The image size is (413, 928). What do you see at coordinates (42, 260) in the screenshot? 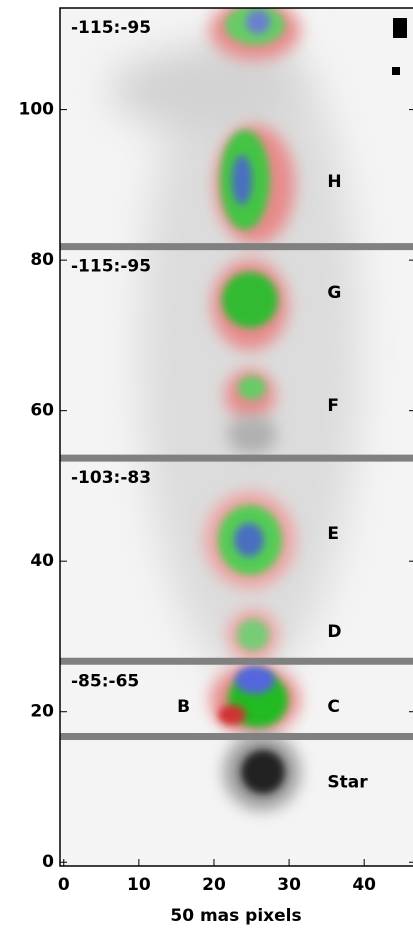
I see `y-tick-label: 80` at bounding box center [42, 260].